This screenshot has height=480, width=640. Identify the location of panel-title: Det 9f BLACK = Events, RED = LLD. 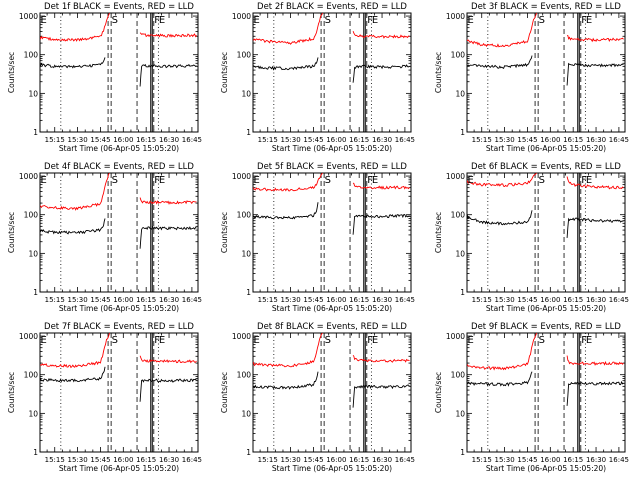
(546, 327).